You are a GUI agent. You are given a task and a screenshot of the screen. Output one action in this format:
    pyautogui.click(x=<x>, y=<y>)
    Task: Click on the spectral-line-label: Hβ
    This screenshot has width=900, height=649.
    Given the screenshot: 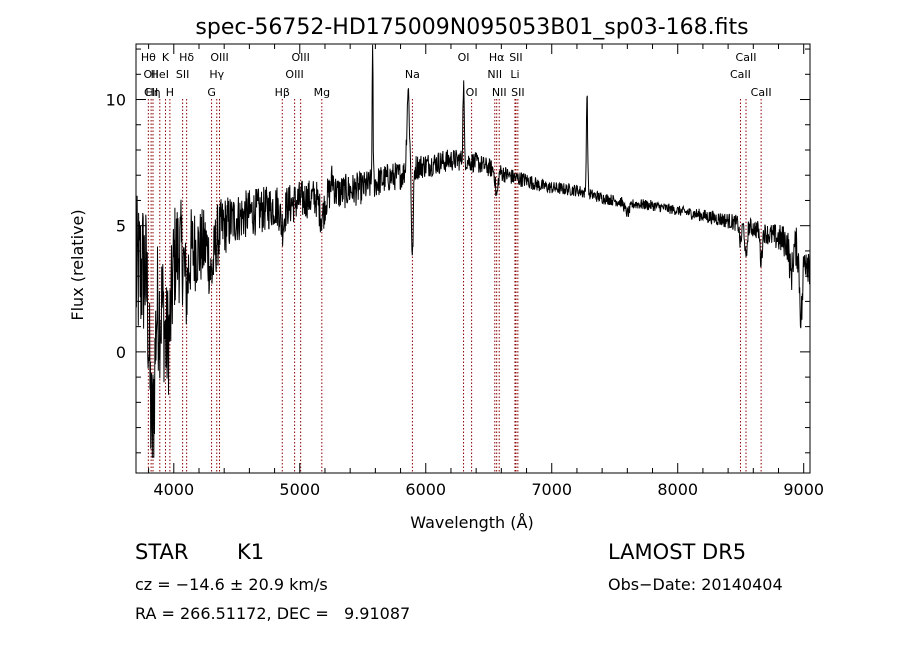 What is the action you would take?
    pyautogui.click(x=282, y=92)
    